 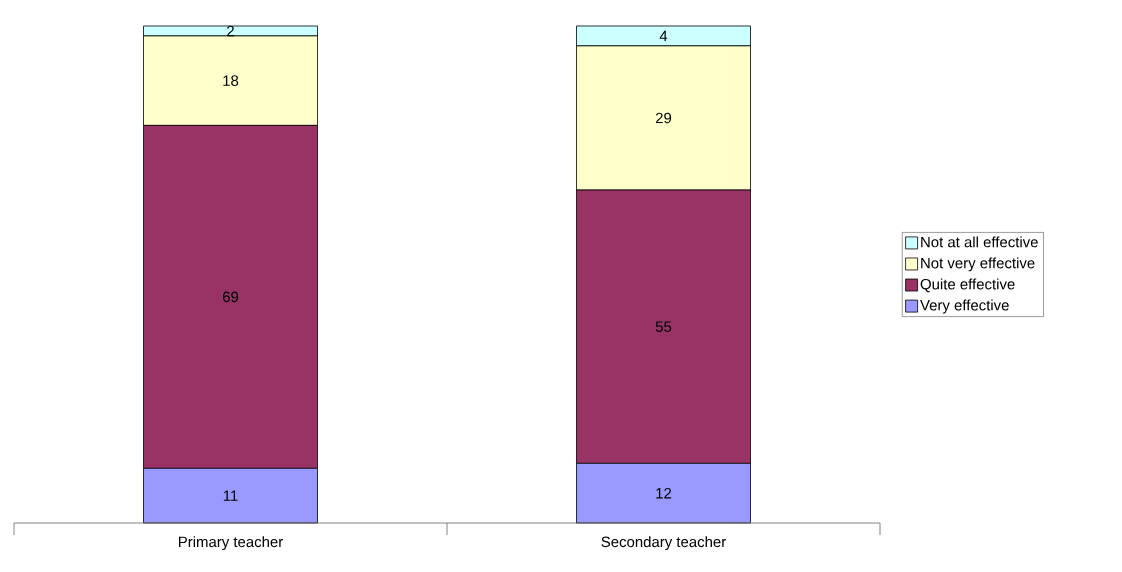 What do you see at coordinates (663, 543) in the screenshot?
I see `x-tick-label: Secondary teacher` at bounding box center [663, 543].